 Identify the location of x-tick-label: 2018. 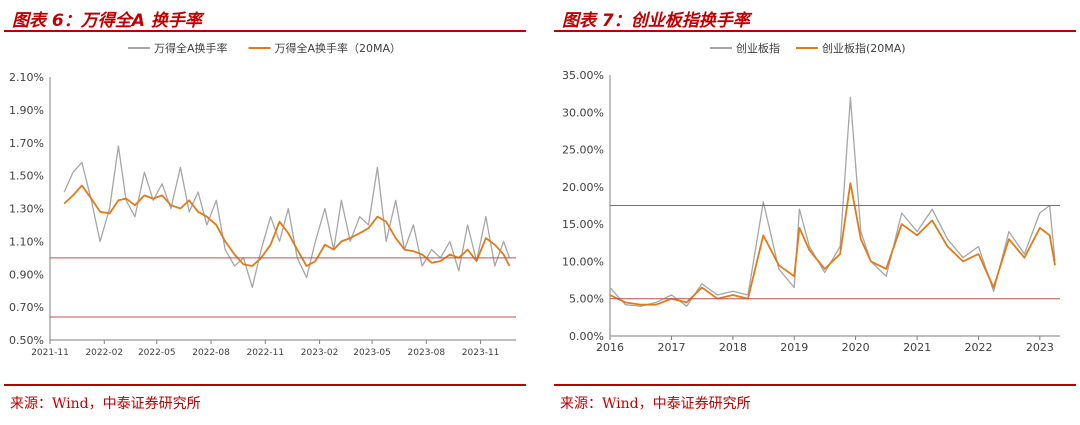
(733, 347).